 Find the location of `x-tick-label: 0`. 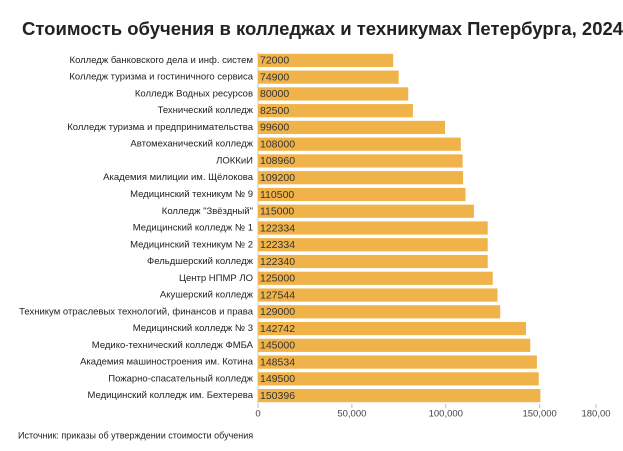

x-tick-label: 0 is located at coordinates (257, 414).